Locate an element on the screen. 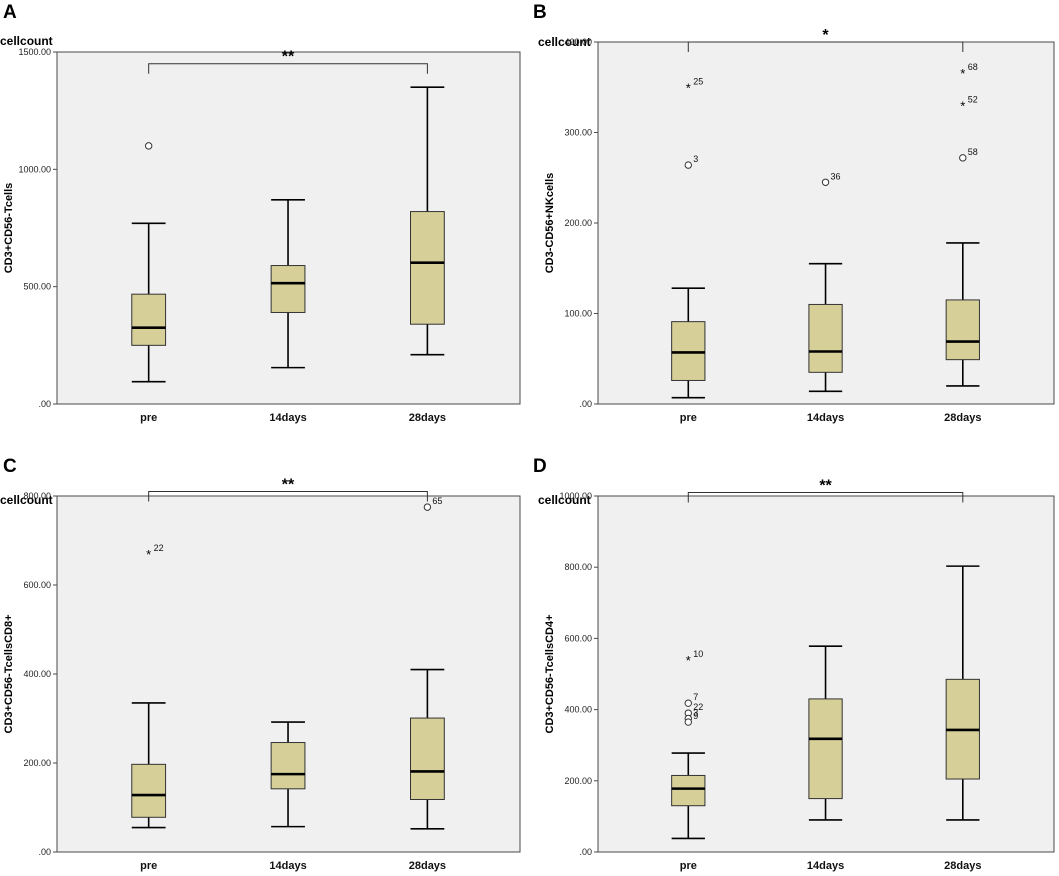  outlier-label: 52 is located at coordinates (973, 99).